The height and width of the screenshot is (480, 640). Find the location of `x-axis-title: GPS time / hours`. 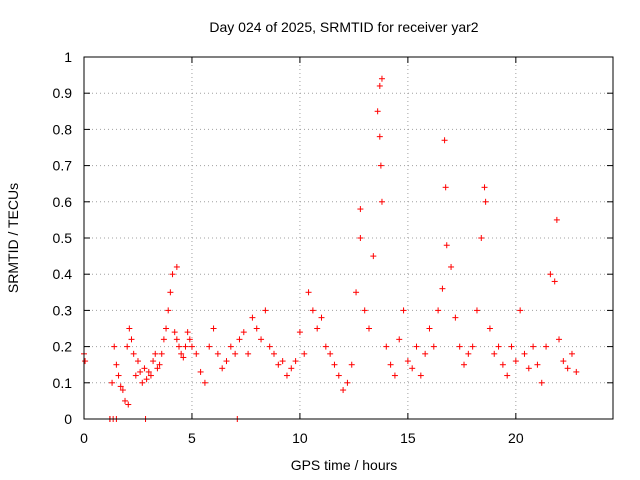

x-axis-title: GPS time / hours is located at coordinates (344, 465).